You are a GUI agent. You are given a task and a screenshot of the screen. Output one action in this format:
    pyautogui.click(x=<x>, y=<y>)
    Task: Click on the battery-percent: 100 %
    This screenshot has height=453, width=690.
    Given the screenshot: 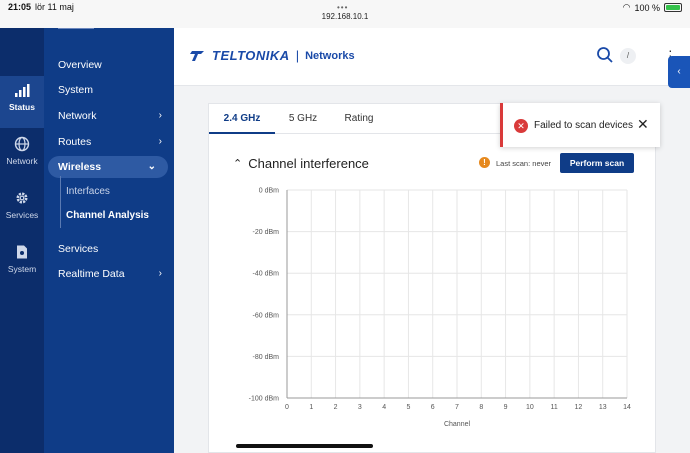 What is the action you would take?
    pyautogui.click(x=647, y=7)
    